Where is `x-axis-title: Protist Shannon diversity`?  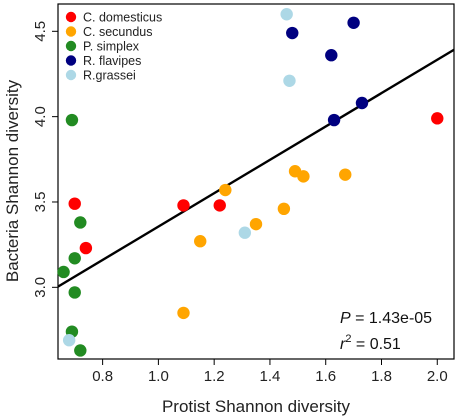 x-axis-title: Protist Shannon diversity is located at coordinates (256, 406).